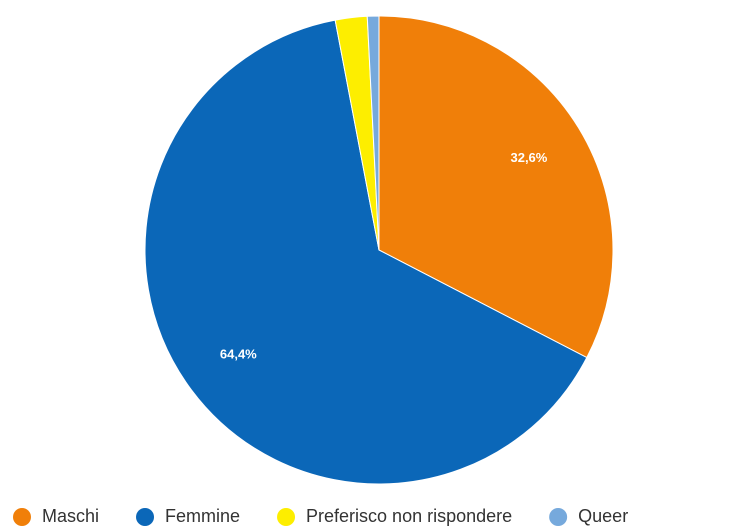 This screenshot has height=529, width=754. I want to click on legend-label: Maschi, so click(70, 516).